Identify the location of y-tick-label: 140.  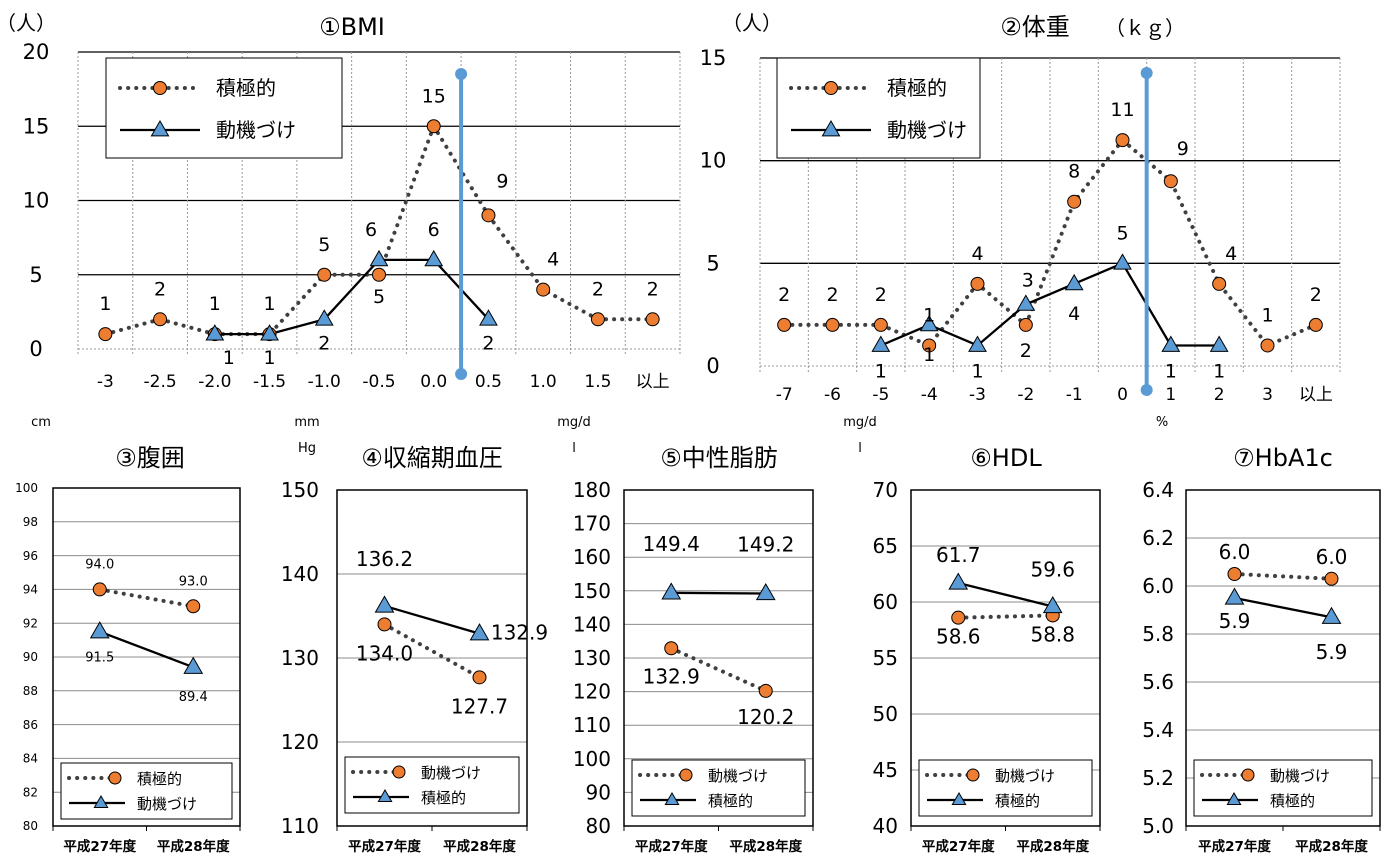
(592, 624).